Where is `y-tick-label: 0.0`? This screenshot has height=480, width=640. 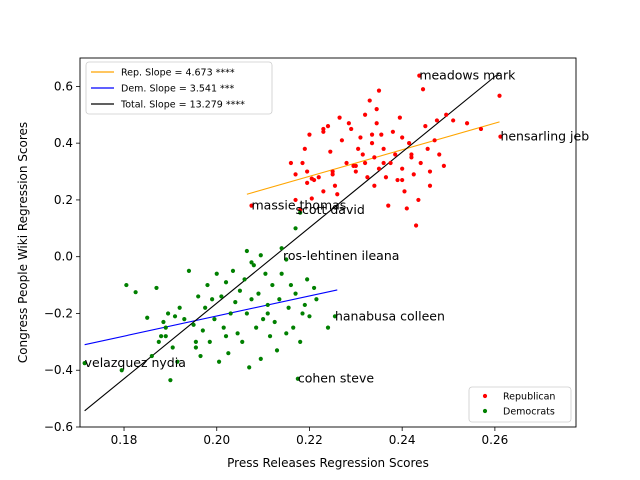 y-tick-label: 0.0 is located at coordinates (63, 257).